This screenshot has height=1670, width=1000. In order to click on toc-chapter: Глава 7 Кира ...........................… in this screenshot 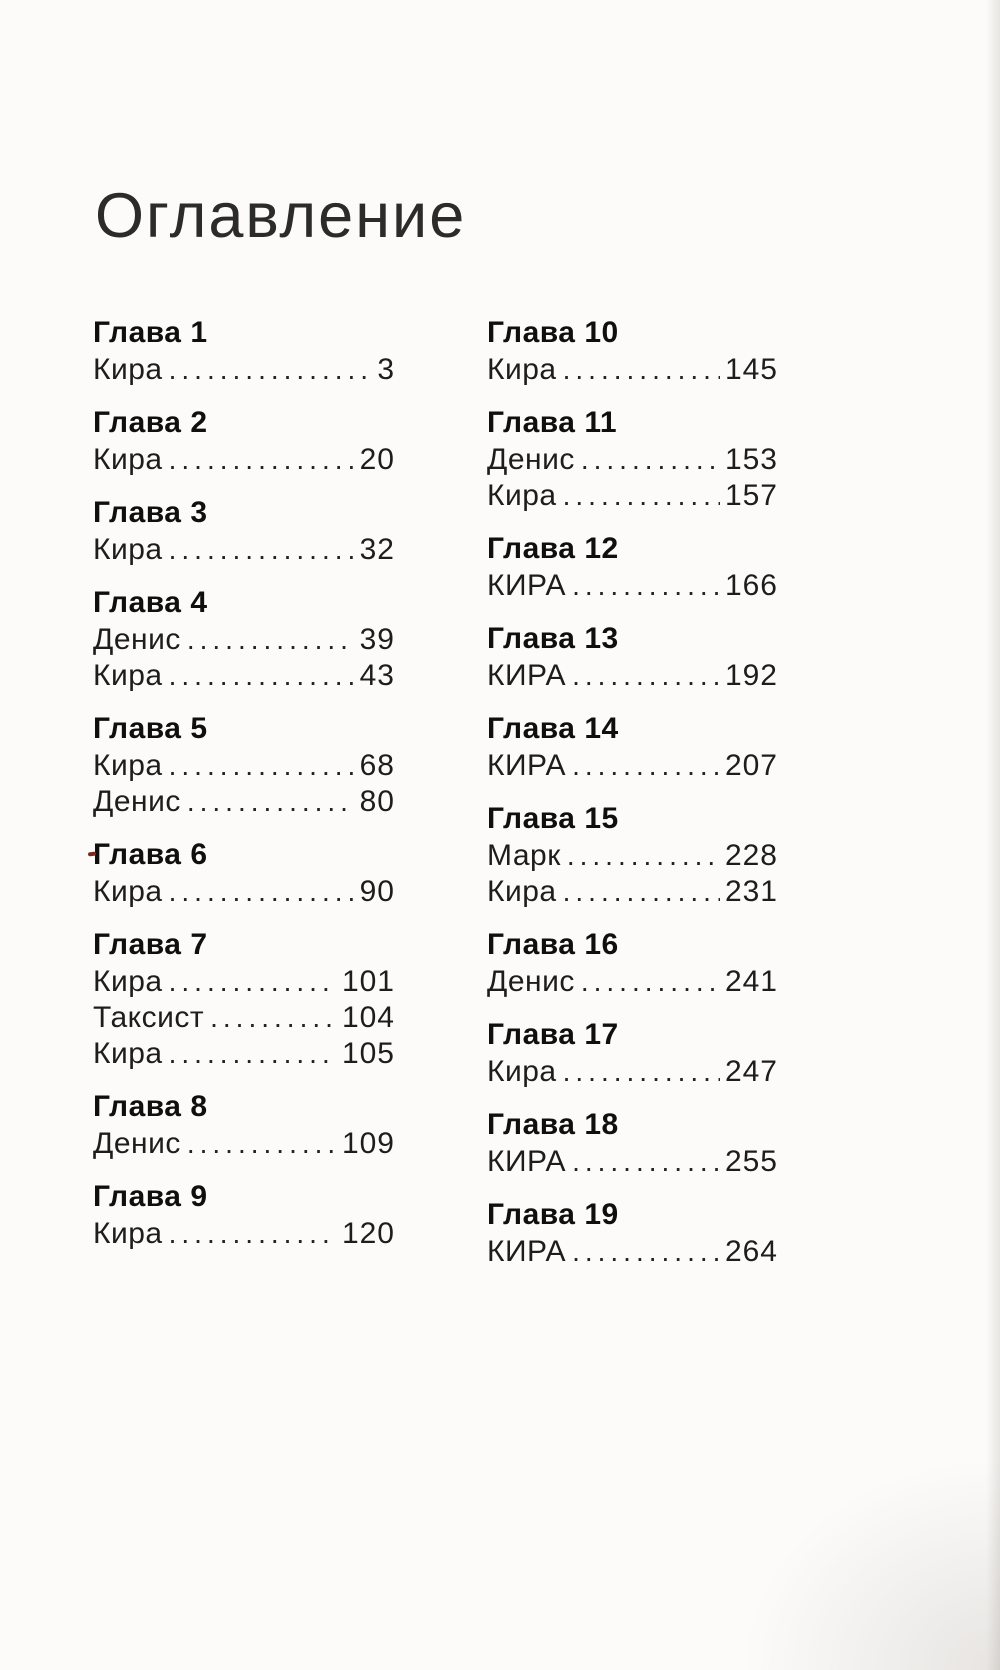, I will do `click(244, 999)`.